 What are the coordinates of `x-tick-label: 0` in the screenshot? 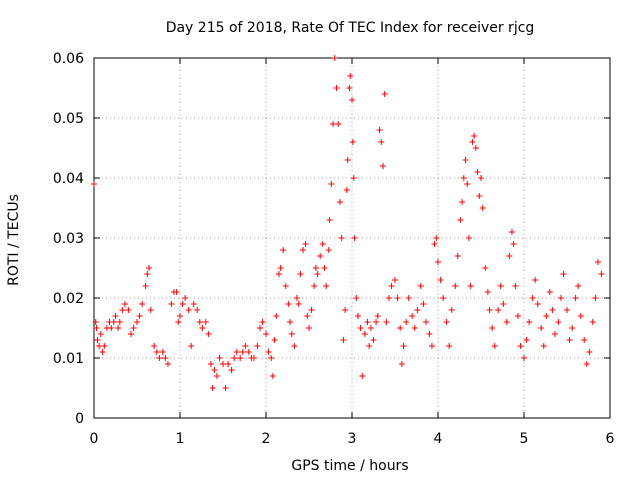 It's located at (94, 439).